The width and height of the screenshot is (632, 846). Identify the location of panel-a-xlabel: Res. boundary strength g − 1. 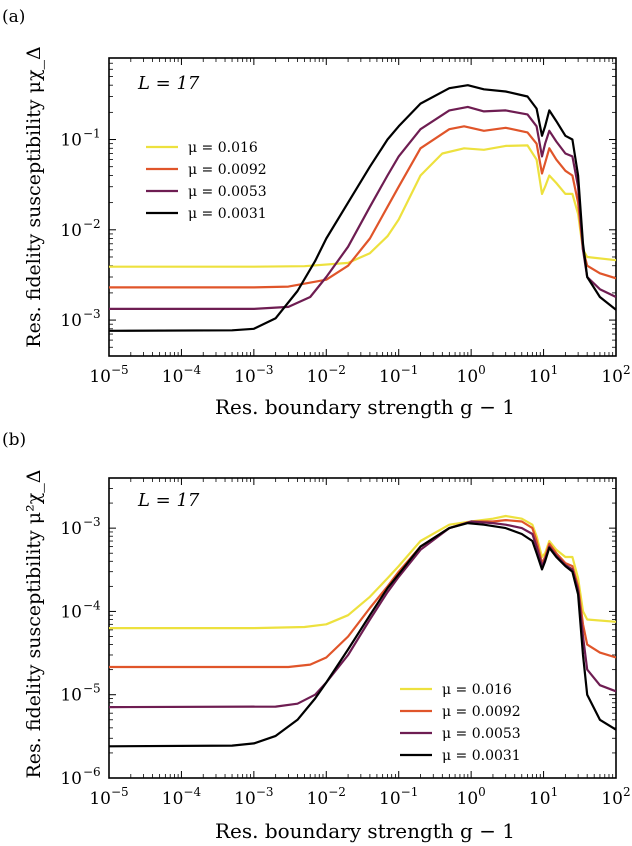
(365, 407).